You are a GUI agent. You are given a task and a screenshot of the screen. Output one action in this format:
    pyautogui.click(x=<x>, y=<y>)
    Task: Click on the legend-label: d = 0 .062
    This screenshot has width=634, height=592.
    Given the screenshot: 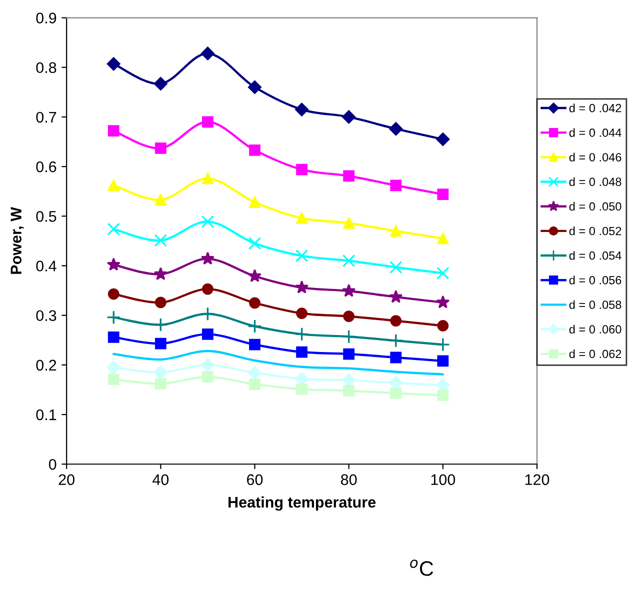 What is the action you would take?
    pyautogui.click(x=595, y=353)
    